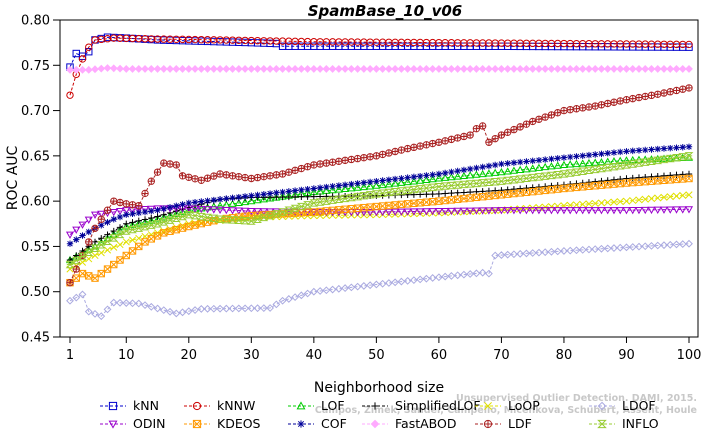 The height and width of the screenshot is (434, 702). Describe the element at coordinates (316, 405) in the screenshot. I see `legend-item-lof: LOF` at that location.